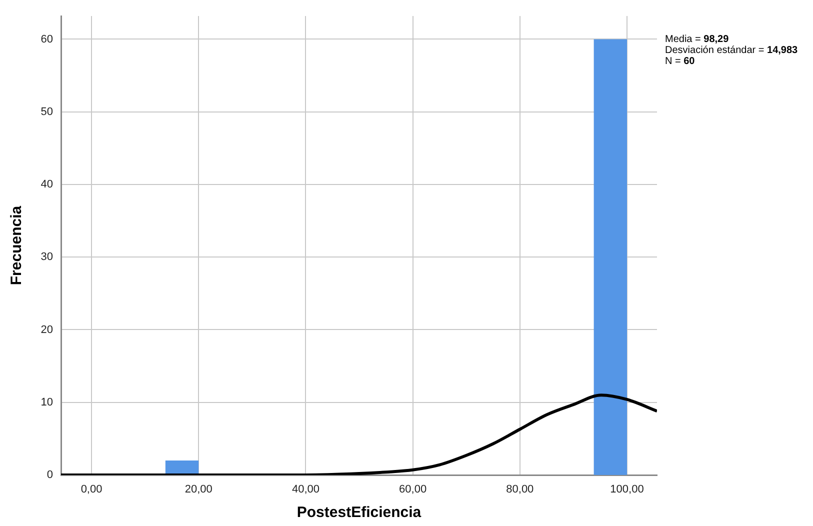 The image size is (813, 526). What do you see at coordinates (198, 490) in the screenshot?
I see `x-tick-label: 20,00` at bounding box center [198, 490].